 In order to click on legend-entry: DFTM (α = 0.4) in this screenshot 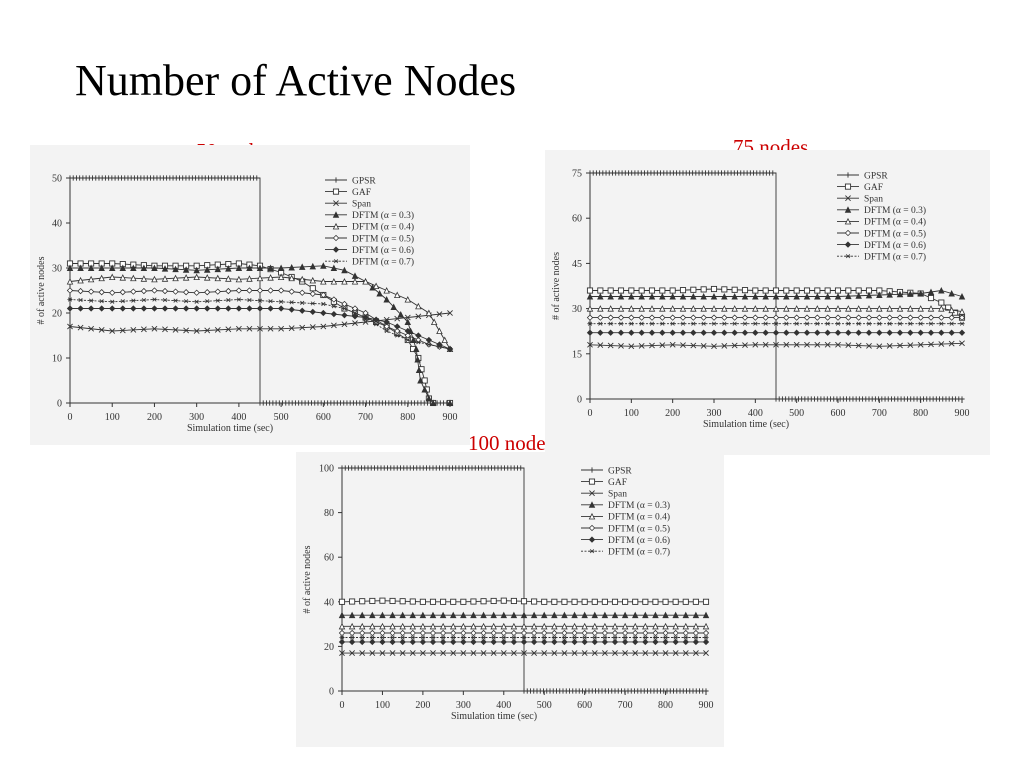, I will do `click(895, 222)`.